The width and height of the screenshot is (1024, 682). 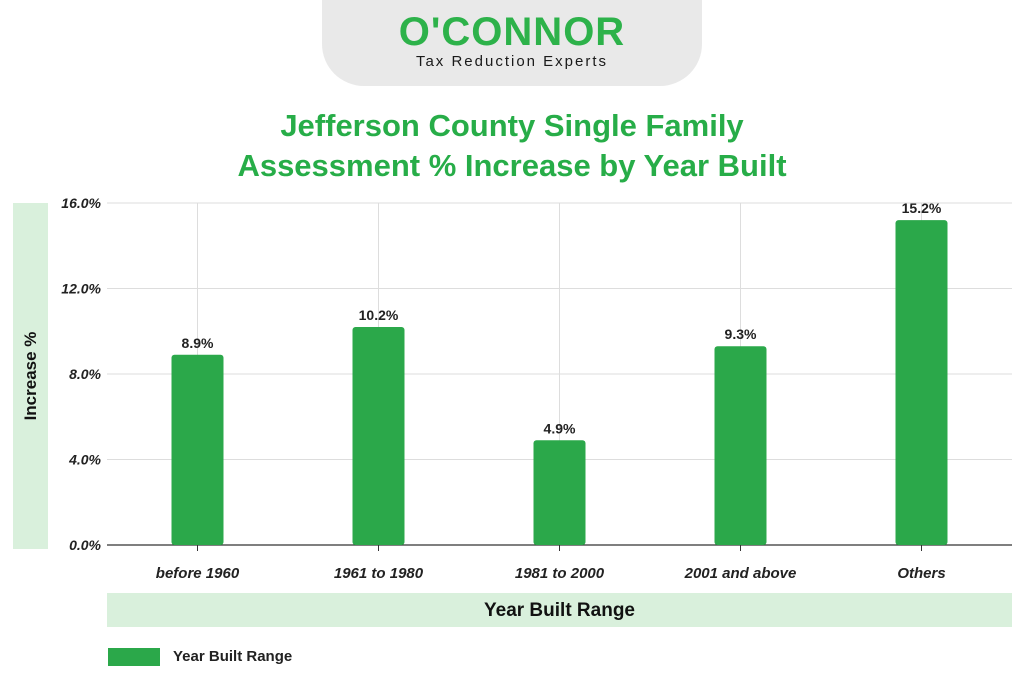 I want to click on chart-title-line-2: Assessment % Increase by Year Built, so click(x=512, y=165).